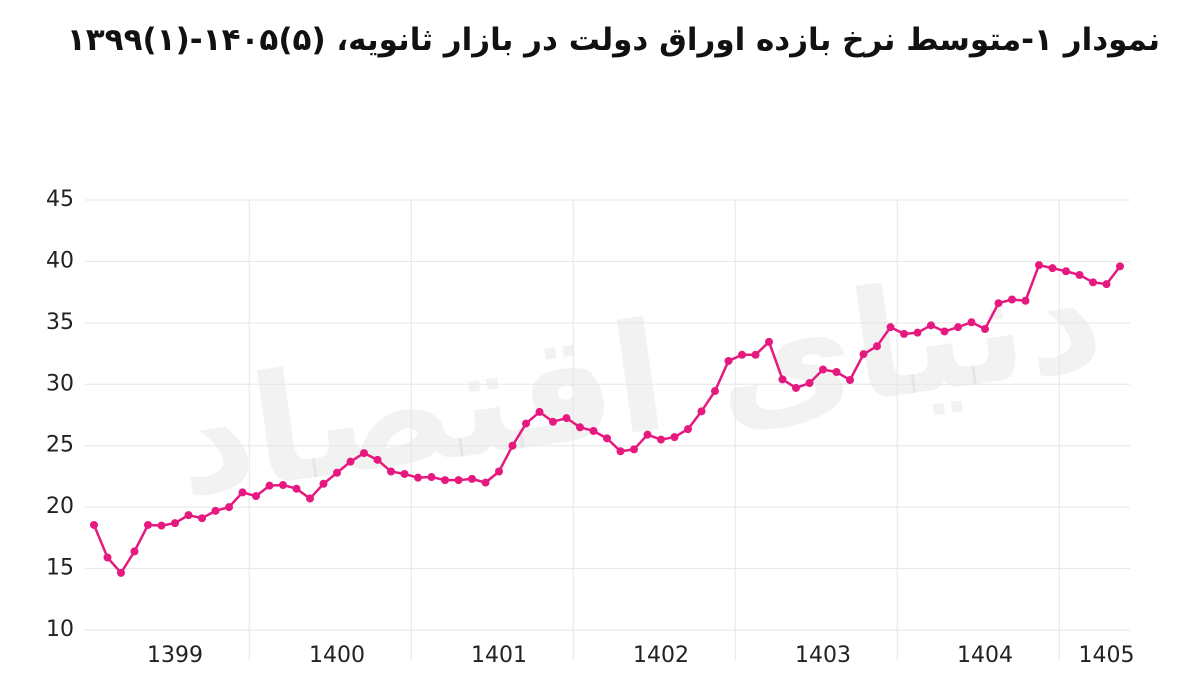  I want to click on y-tick-label: 20, so click(60, 506).